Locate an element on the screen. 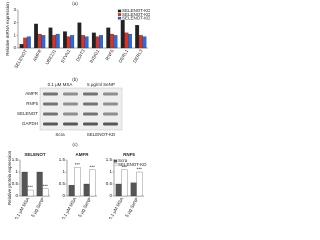 Image resolution: width=320 pixels, height=240 pixels. blot-row-label: RNF5 is located at coordinates (32, 103).